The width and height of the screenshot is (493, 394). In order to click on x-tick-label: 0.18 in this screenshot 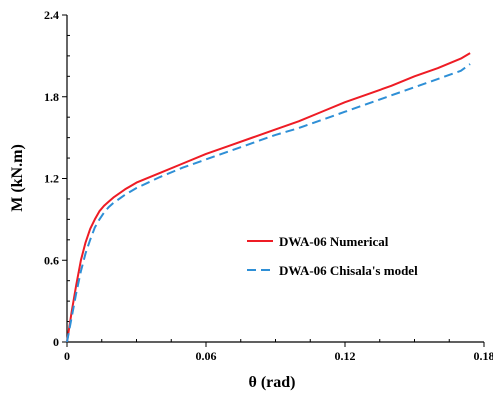, I will do `click(483, 356)`.